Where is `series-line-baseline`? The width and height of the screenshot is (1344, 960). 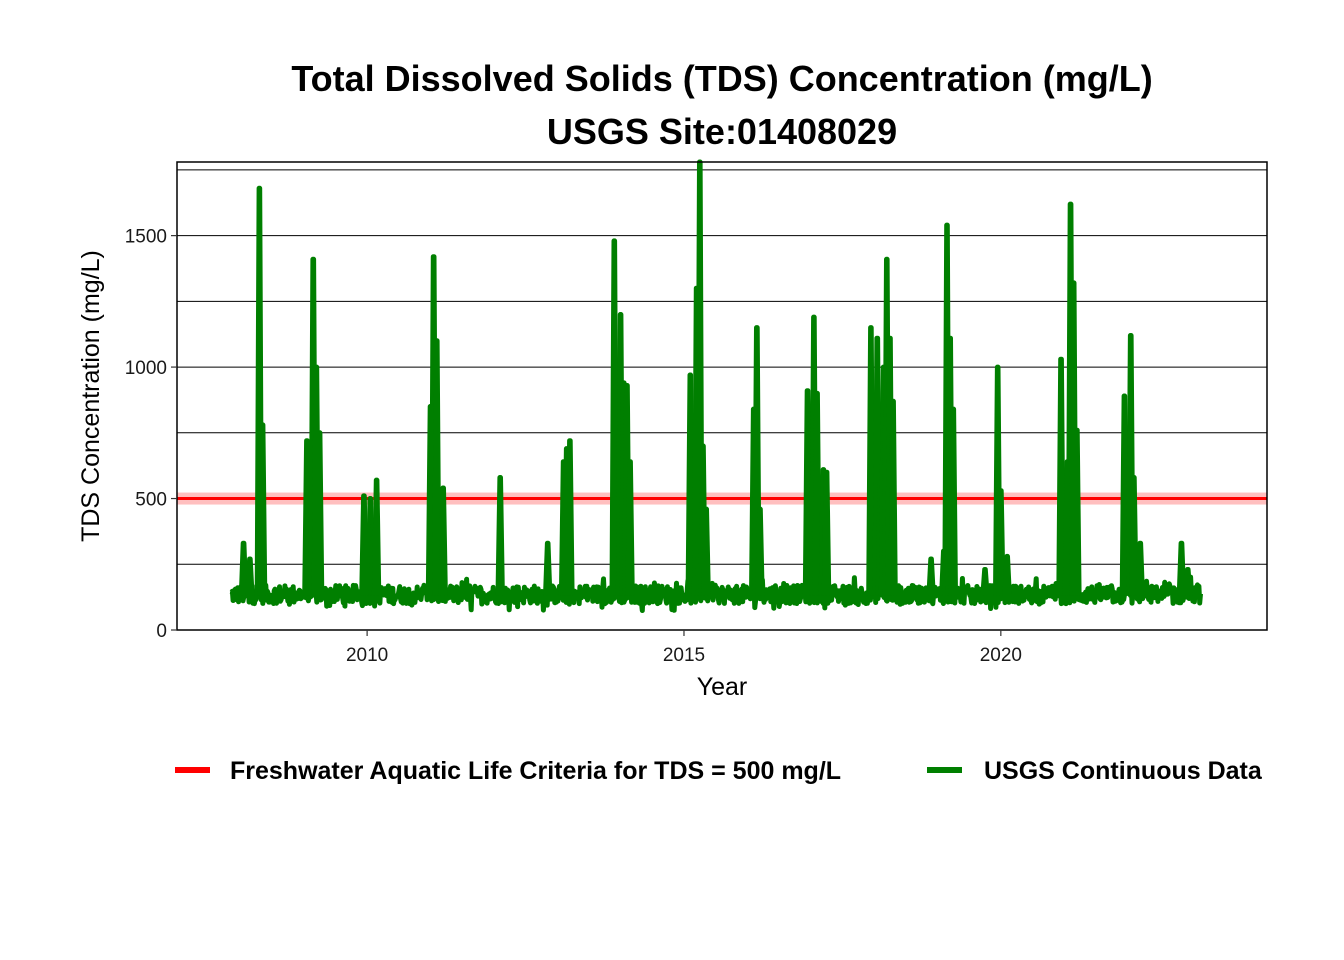
series-line-baseline is located at coordinates (716, 593).